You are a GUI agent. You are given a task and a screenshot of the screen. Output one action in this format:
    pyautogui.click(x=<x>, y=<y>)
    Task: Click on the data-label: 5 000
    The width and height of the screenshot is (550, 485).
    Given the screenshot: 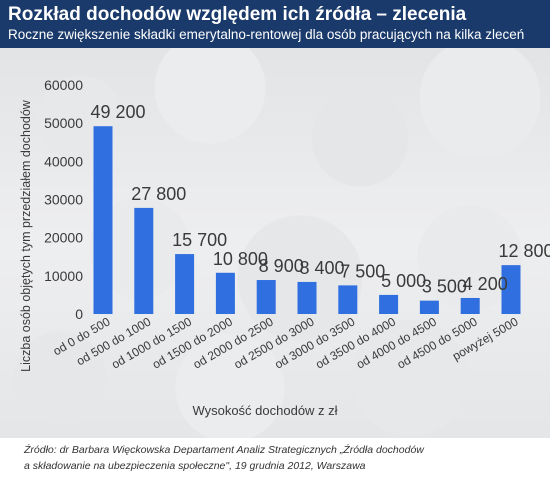 What is the action you would take?
    pyautogui.click(x=403, y=281)
    